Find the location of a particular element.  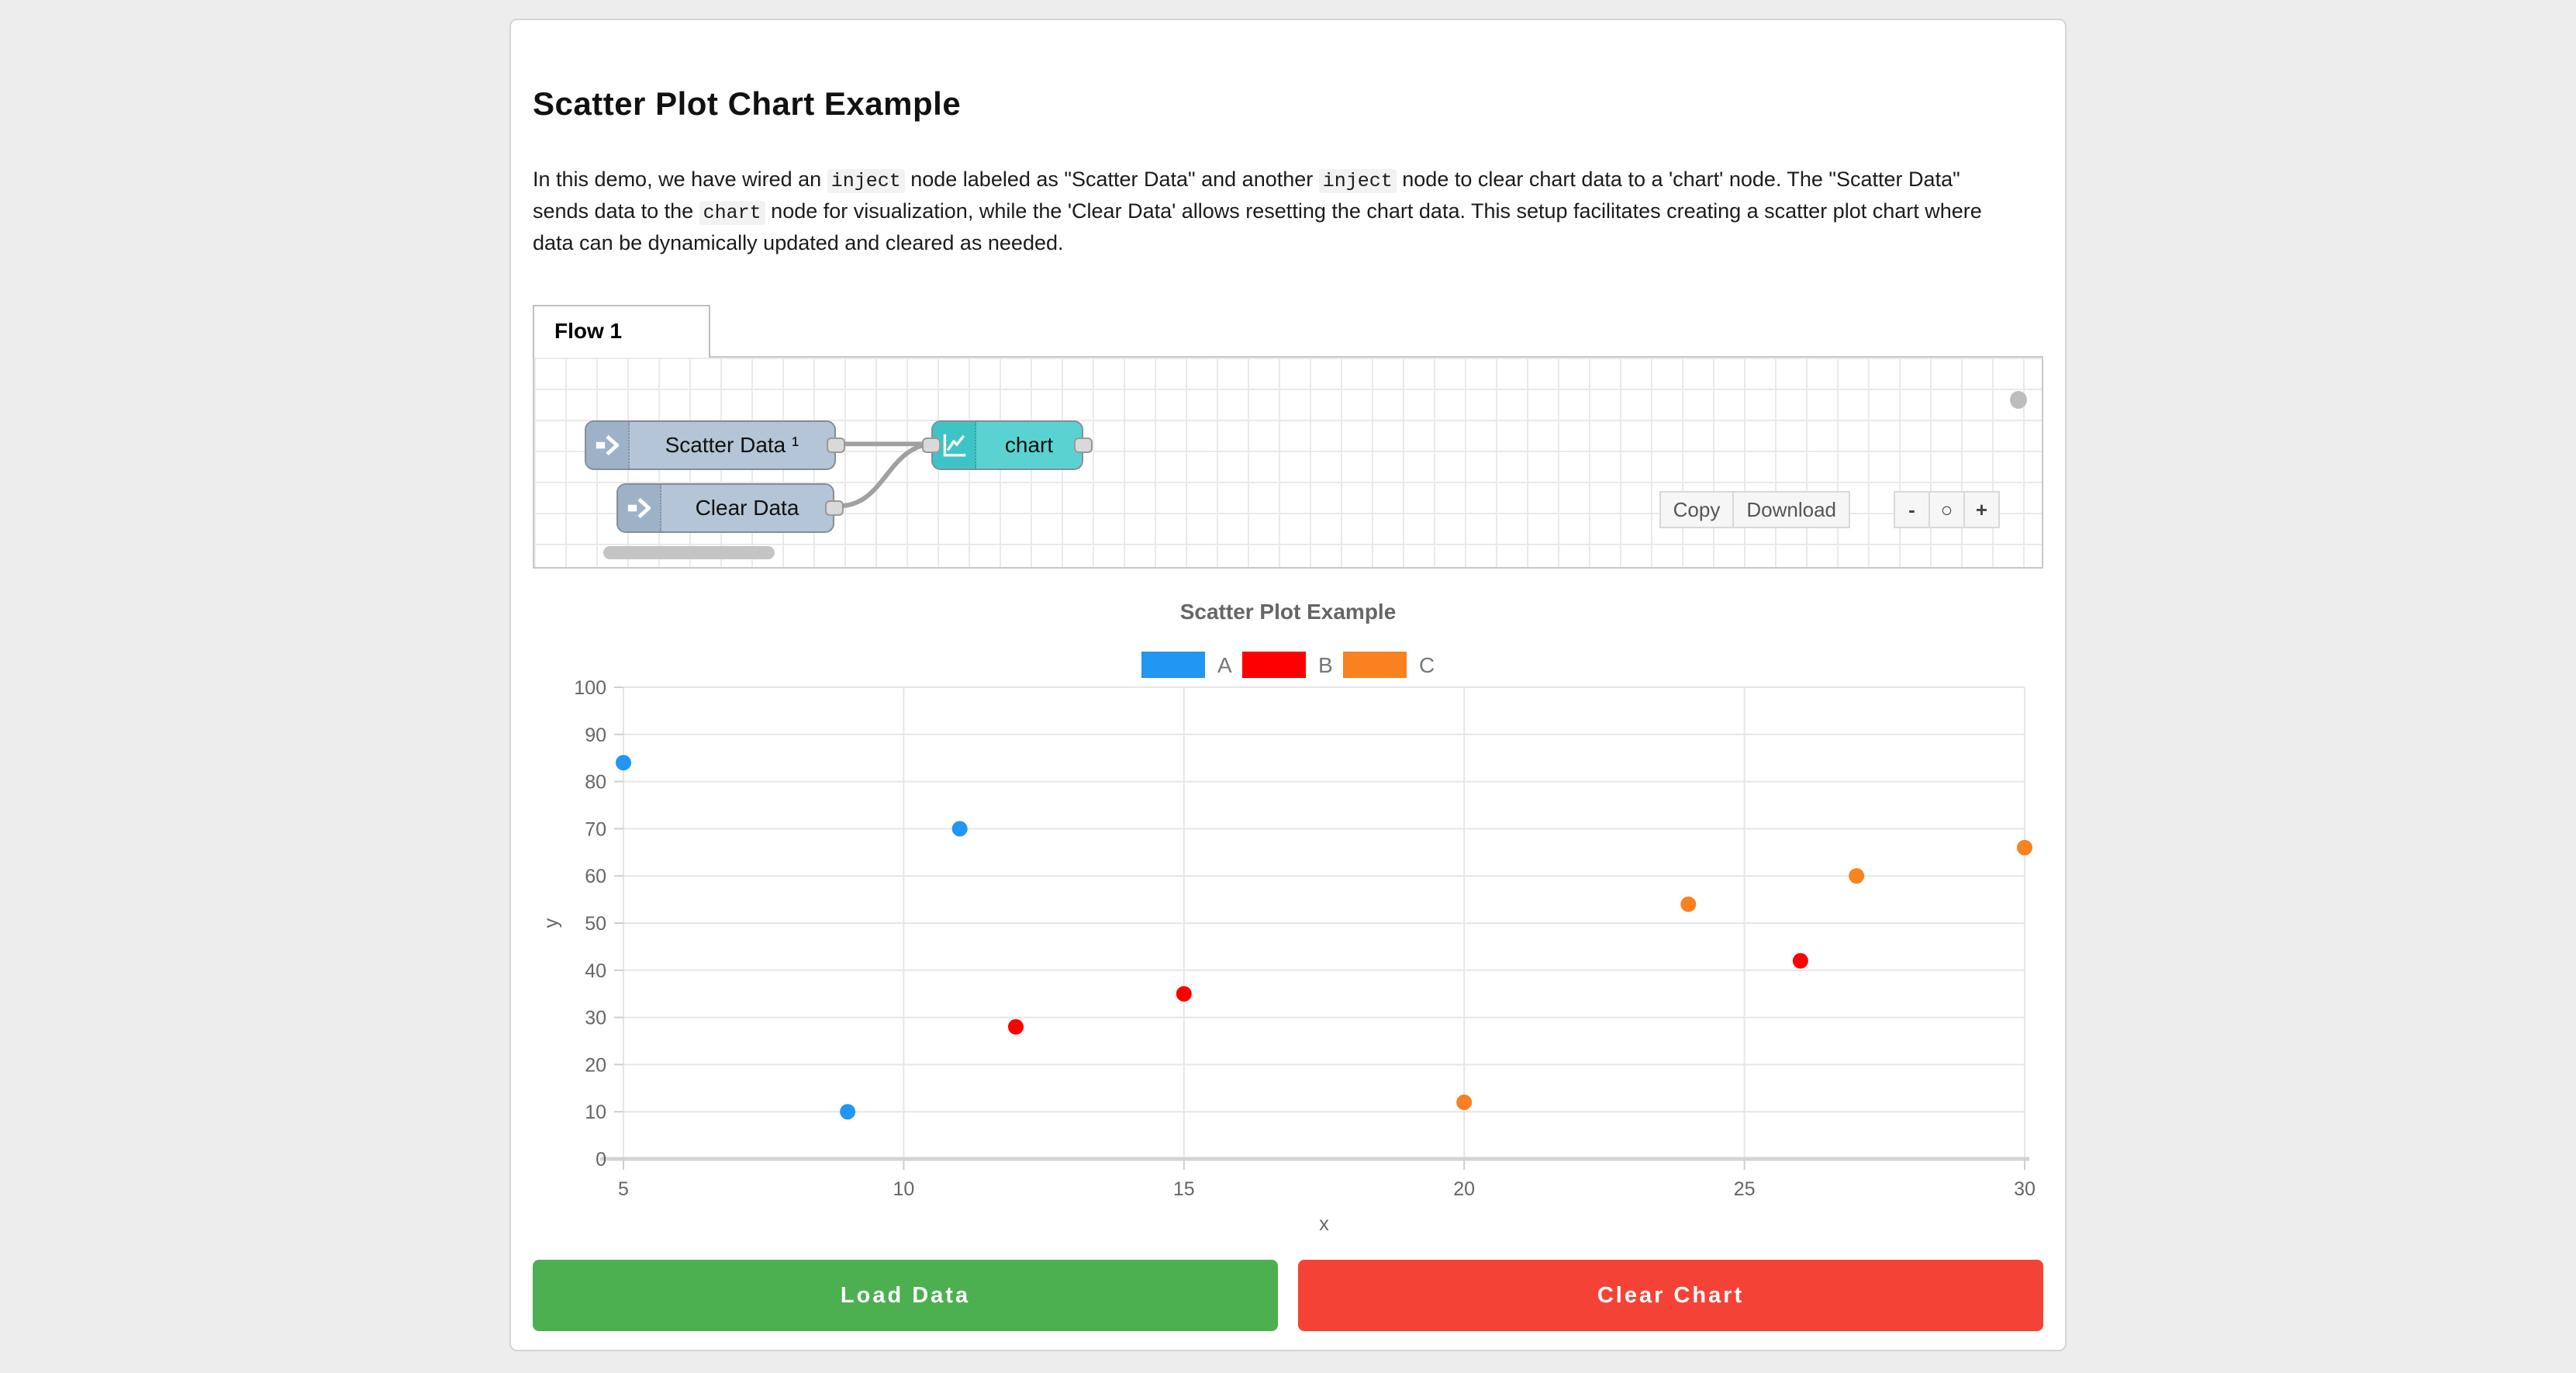

flow-tab: Flow 1 is located at coordinates (622, 331).